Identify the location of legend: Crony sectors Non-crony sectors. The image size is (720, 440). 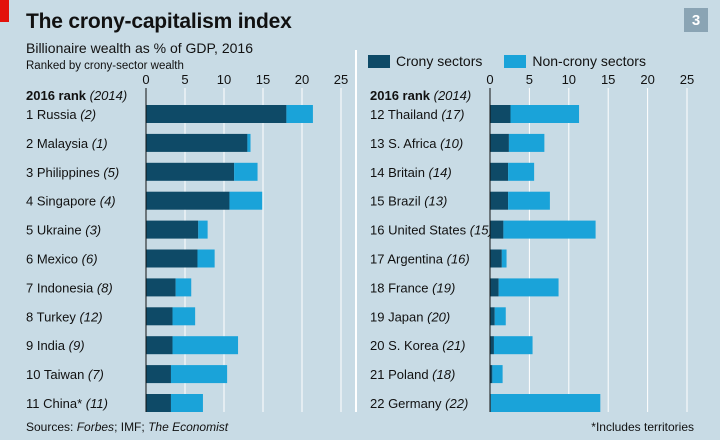
(518, 61).